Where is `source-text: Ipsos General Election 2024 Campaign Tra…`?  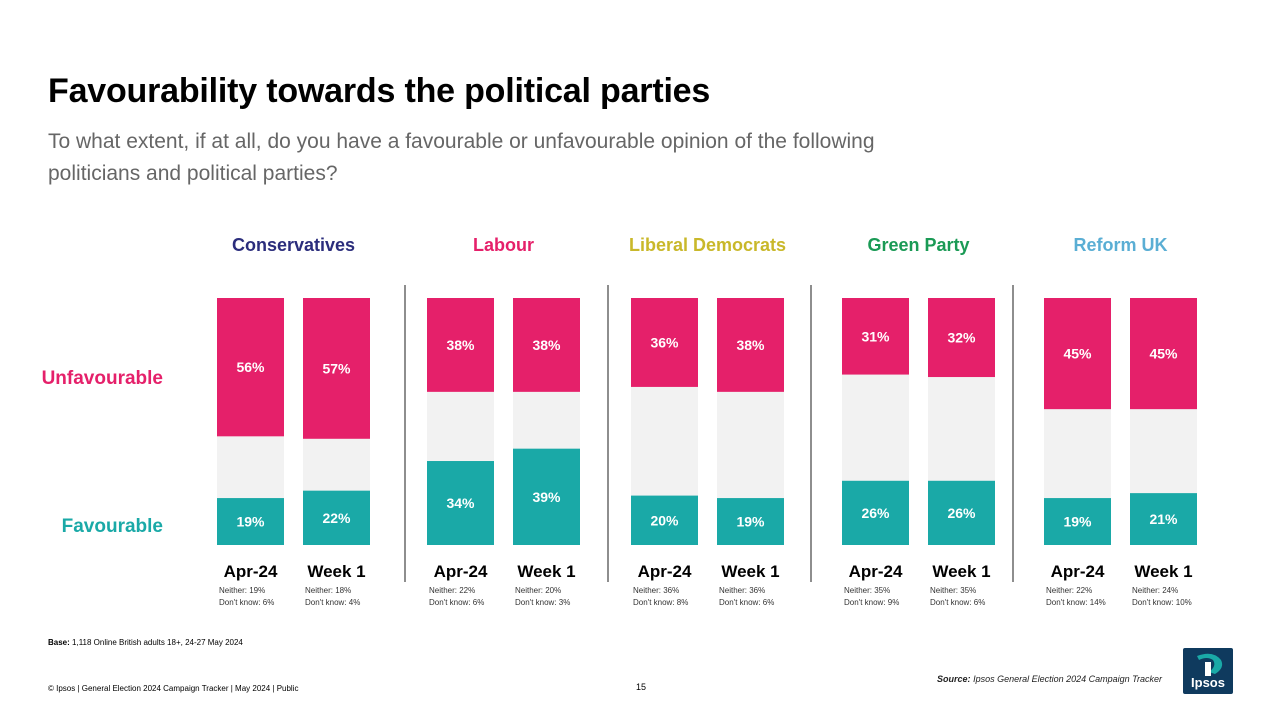
source-text: Ipsos General Election 2024 Campaign Tra… is located at coordinates (1067, 679).